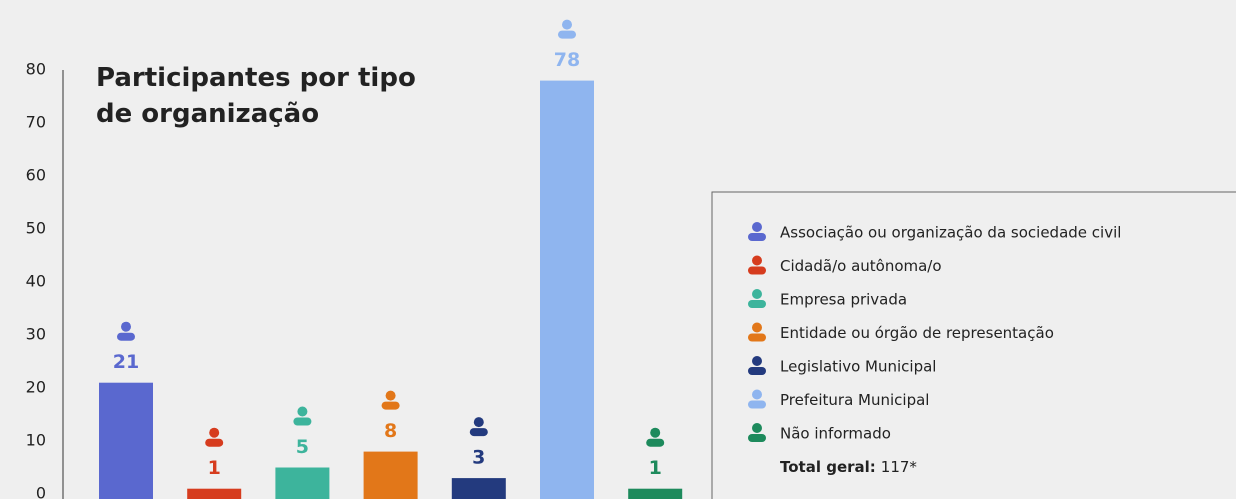  I want to click on legend-label: Legislativo Municipal, so click(858, 367).